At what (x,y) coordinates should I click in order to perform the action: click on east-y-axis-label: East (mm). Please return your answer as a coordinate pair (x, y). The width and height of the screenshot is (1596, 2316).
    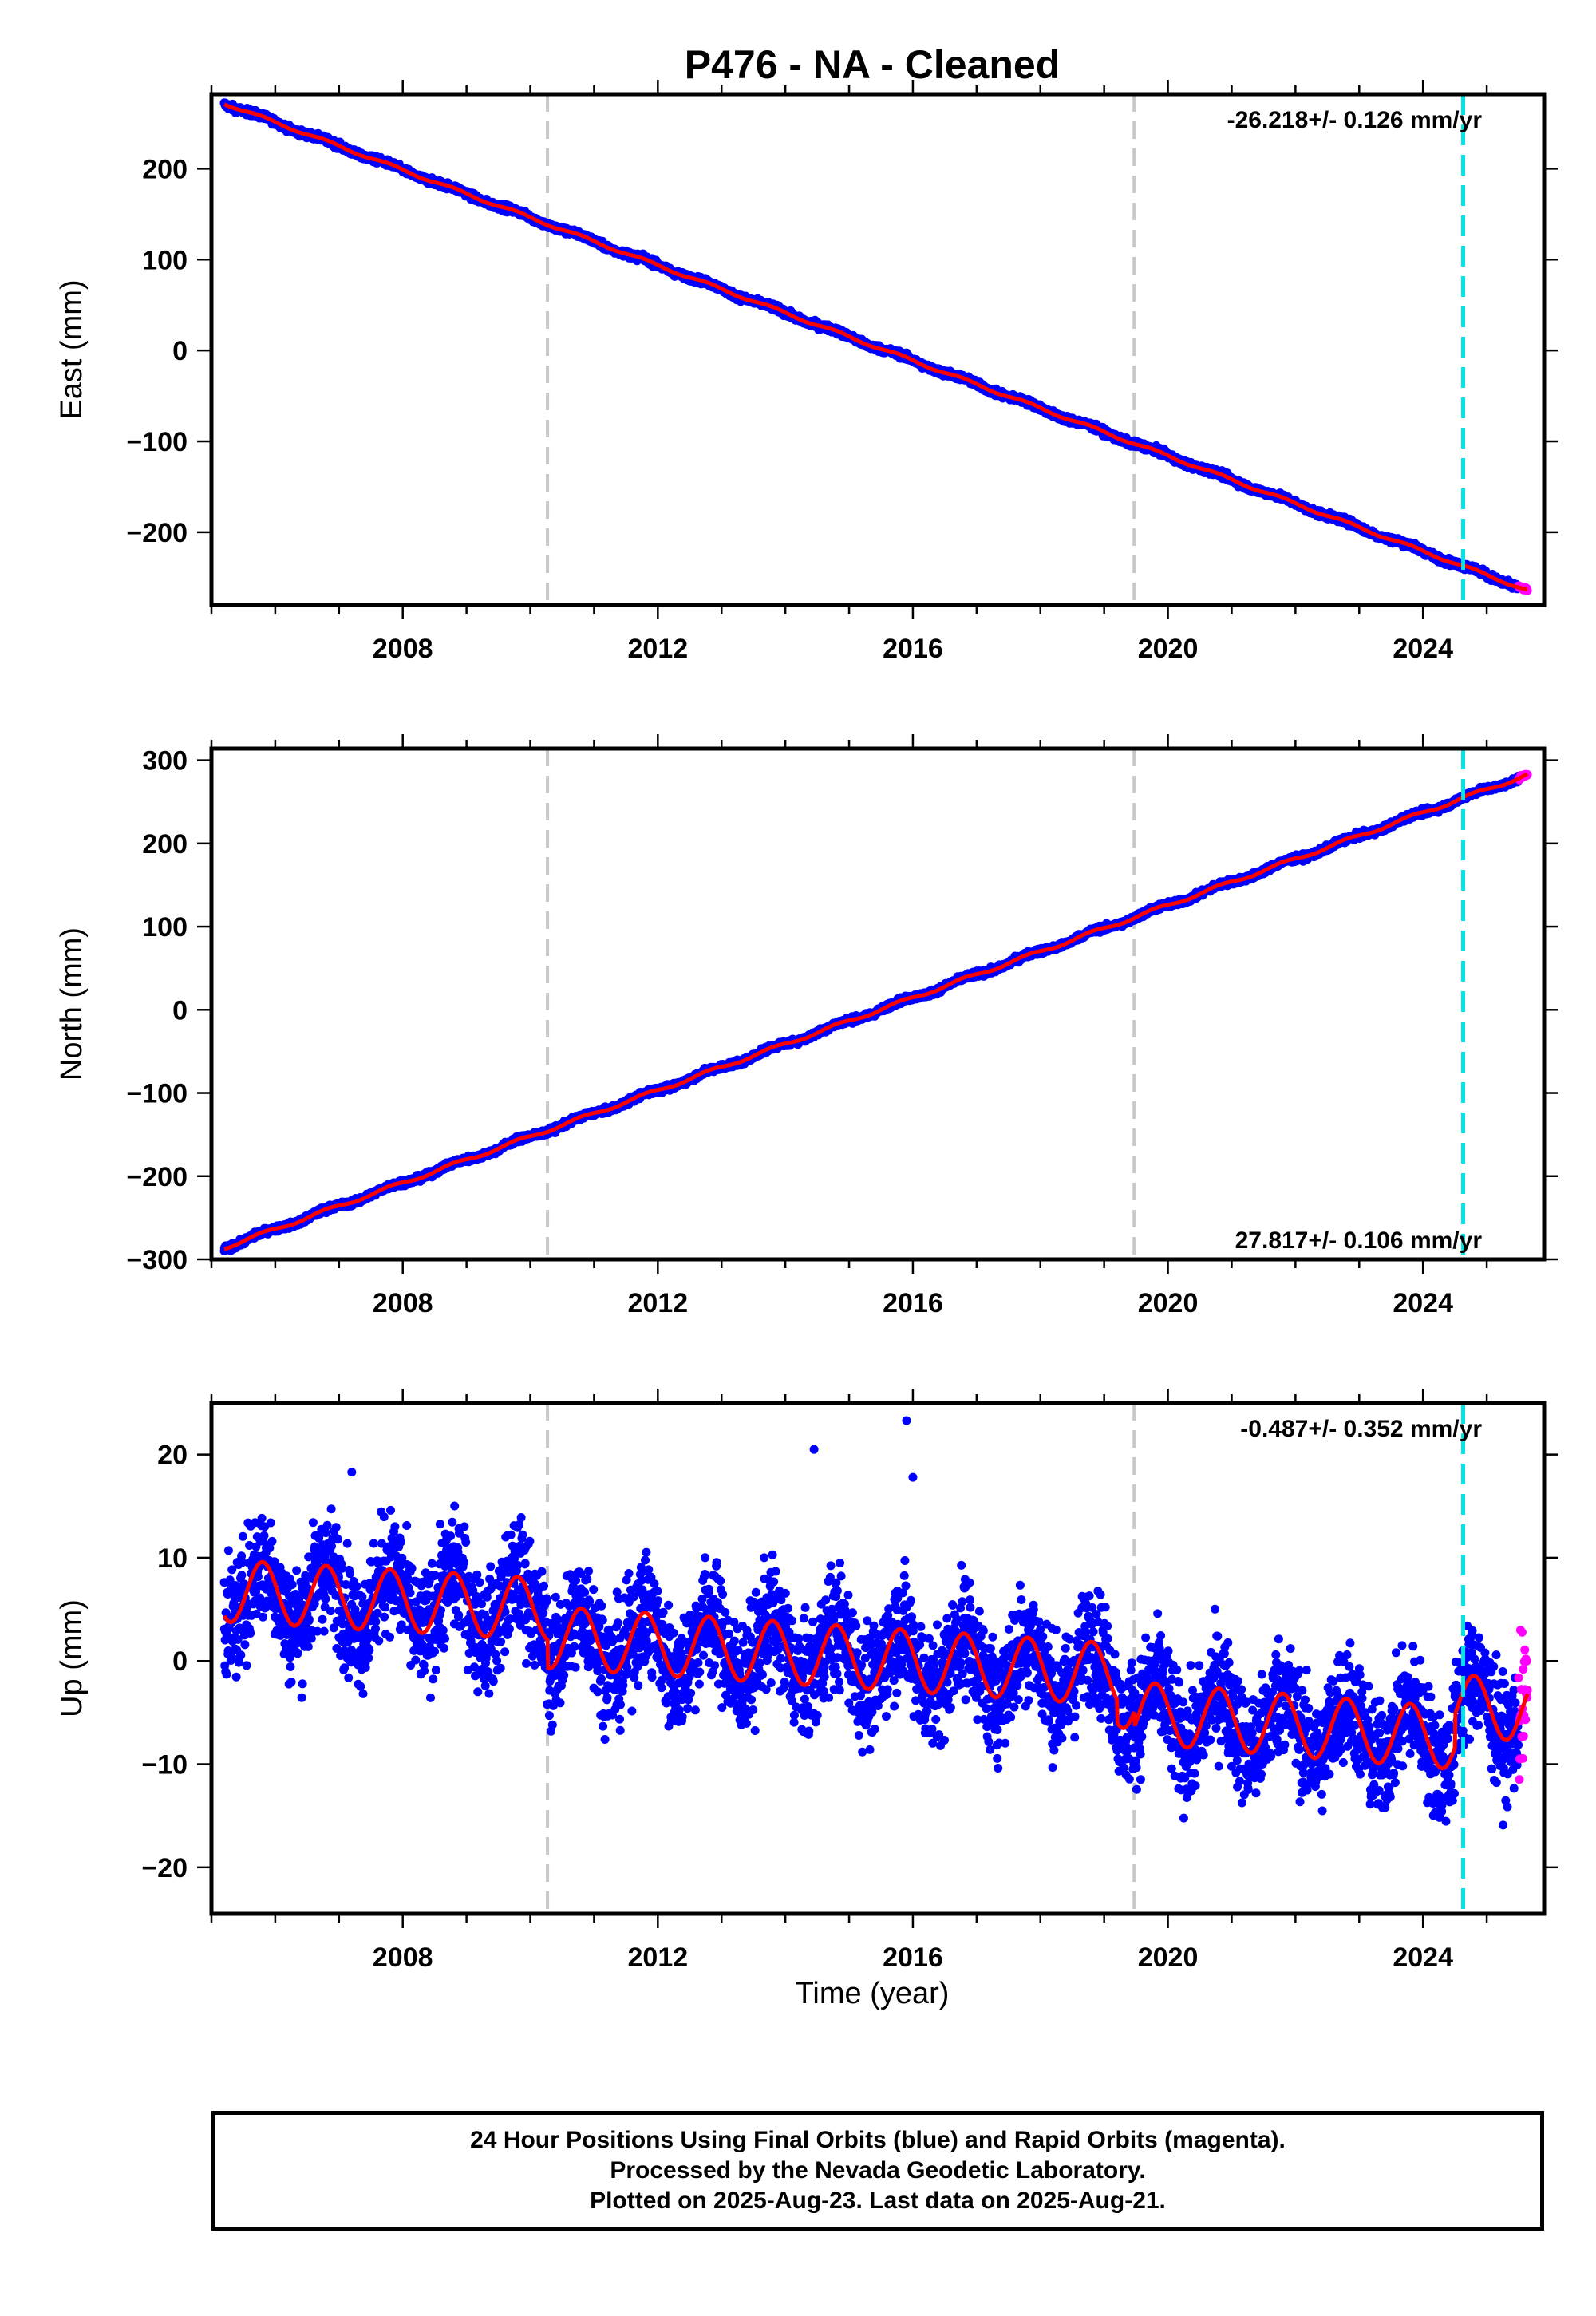
    Looking at the image, I should click on (72, 349).